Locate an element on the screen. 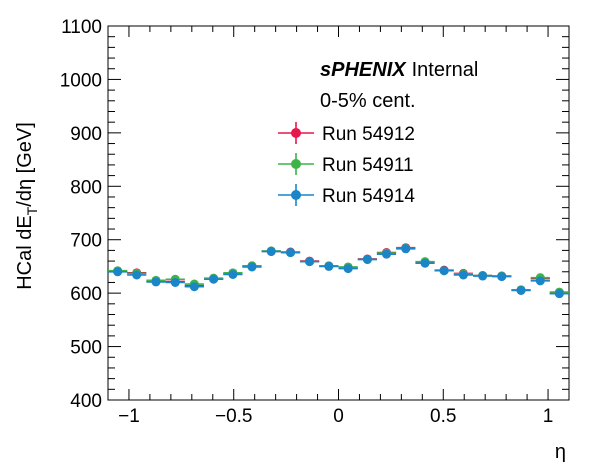 This screenshot has height=476, width=598. x-tick-label: 0 is located at coordinates (338, 416).